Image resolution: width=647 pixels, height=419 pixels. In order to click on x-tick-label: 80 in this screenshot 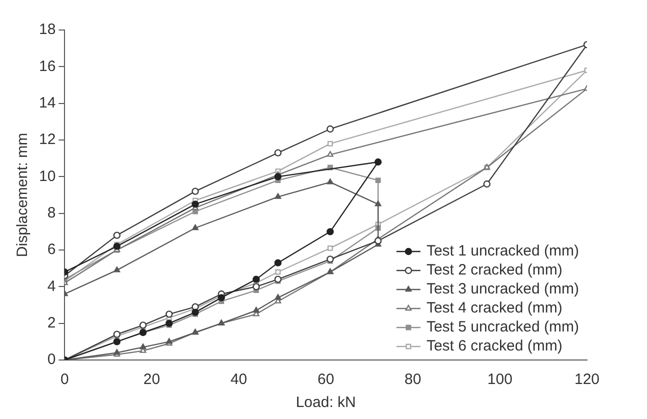, I will do `click(413, 379)`.